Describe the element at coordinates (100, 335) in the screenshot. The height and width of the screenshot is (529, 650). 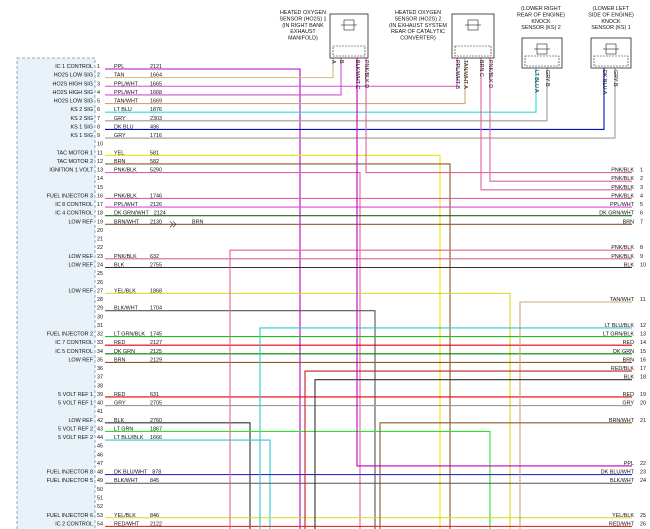
I see `pin-number: 32` at that location.